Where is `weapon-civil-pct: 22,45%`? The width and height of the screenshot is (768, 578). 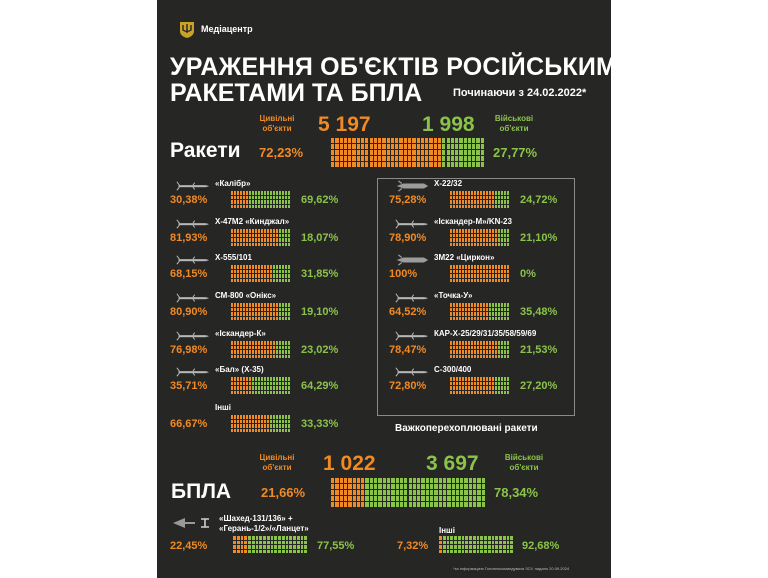 weapon-civil-pct: 22,45% is located at coordinates (189, 546).